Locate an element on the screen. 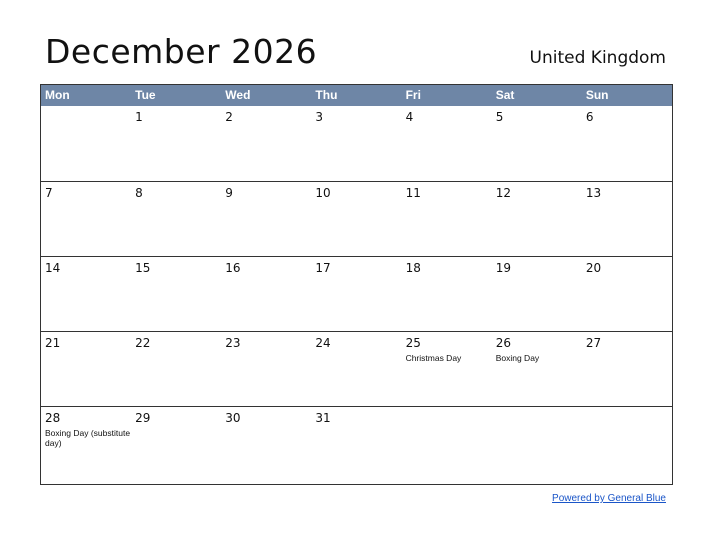 The height and width of the screenshot is (550, 712). week-row: 21 22 23 24 25 Christmas Day 26 Boxing Day 27 is located at coordinates (356, 368).